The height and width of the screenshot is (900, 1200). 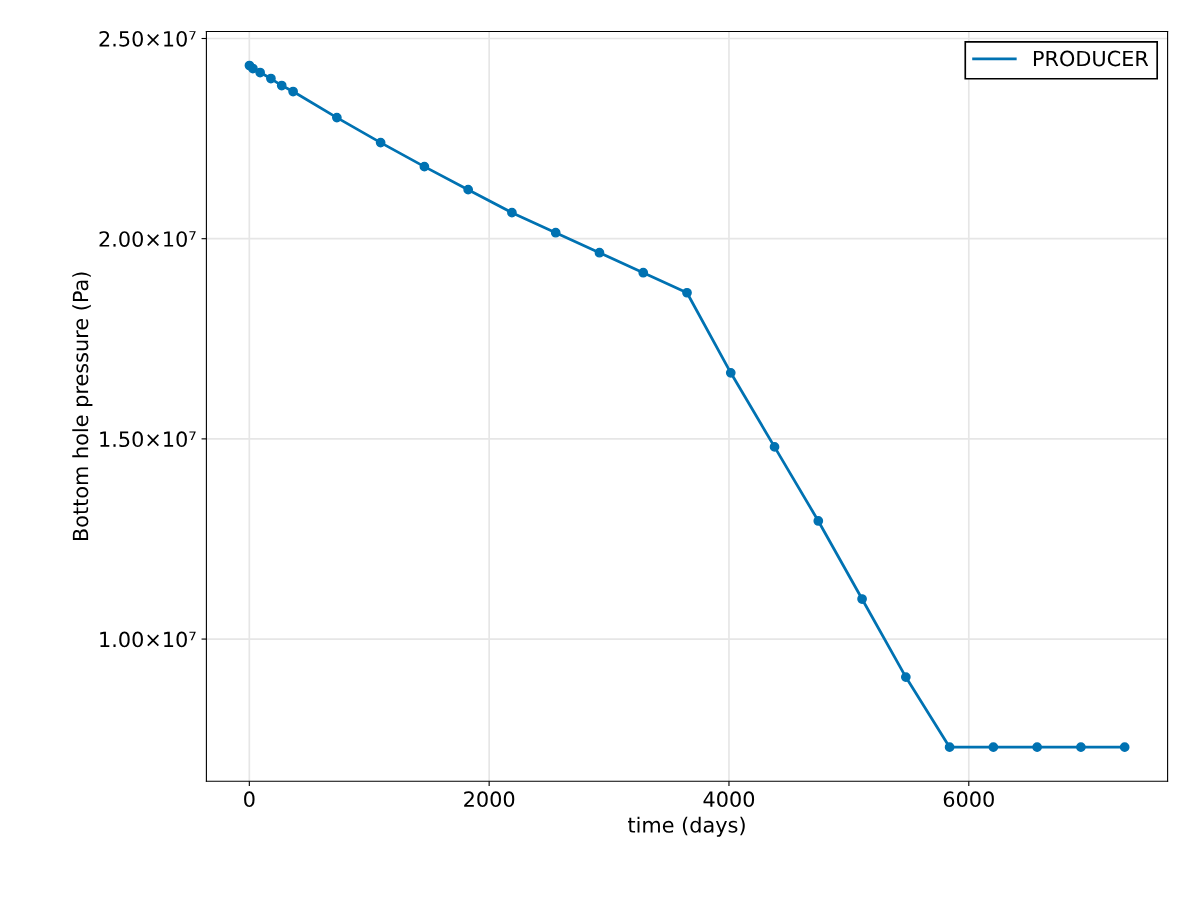 What do you see at coordinates (968, 799) in the screenshot?
I see `x-tick-label: 6000` at bounding box center [968, 799].